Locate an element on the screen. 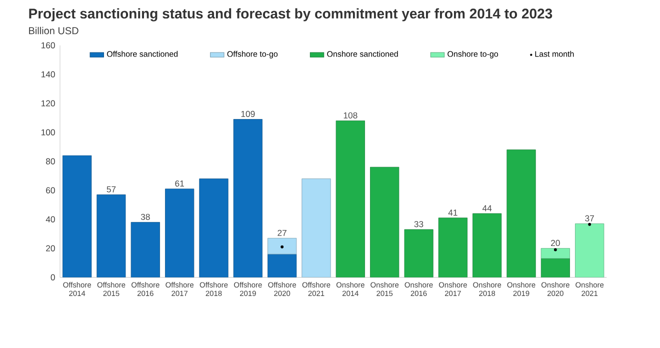  total-label: 109 is located at coordinates (248, 114).